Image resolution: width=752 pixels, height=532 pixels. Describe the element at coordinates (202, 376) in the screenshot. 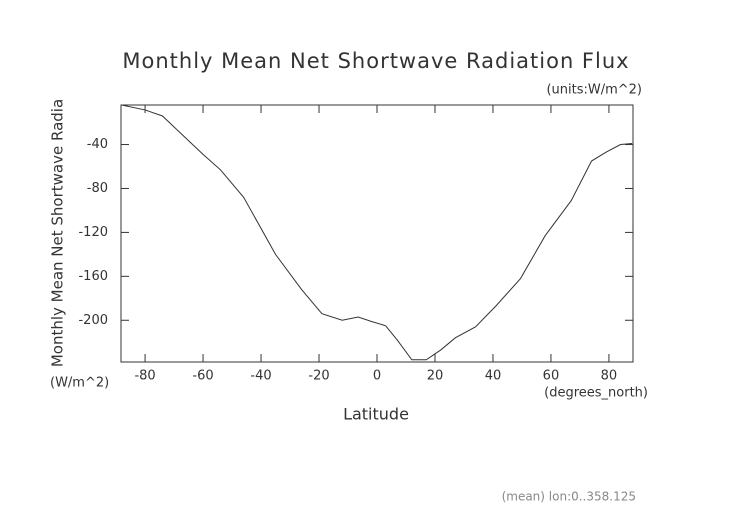

I see `x-tick-label: -60` at that location.